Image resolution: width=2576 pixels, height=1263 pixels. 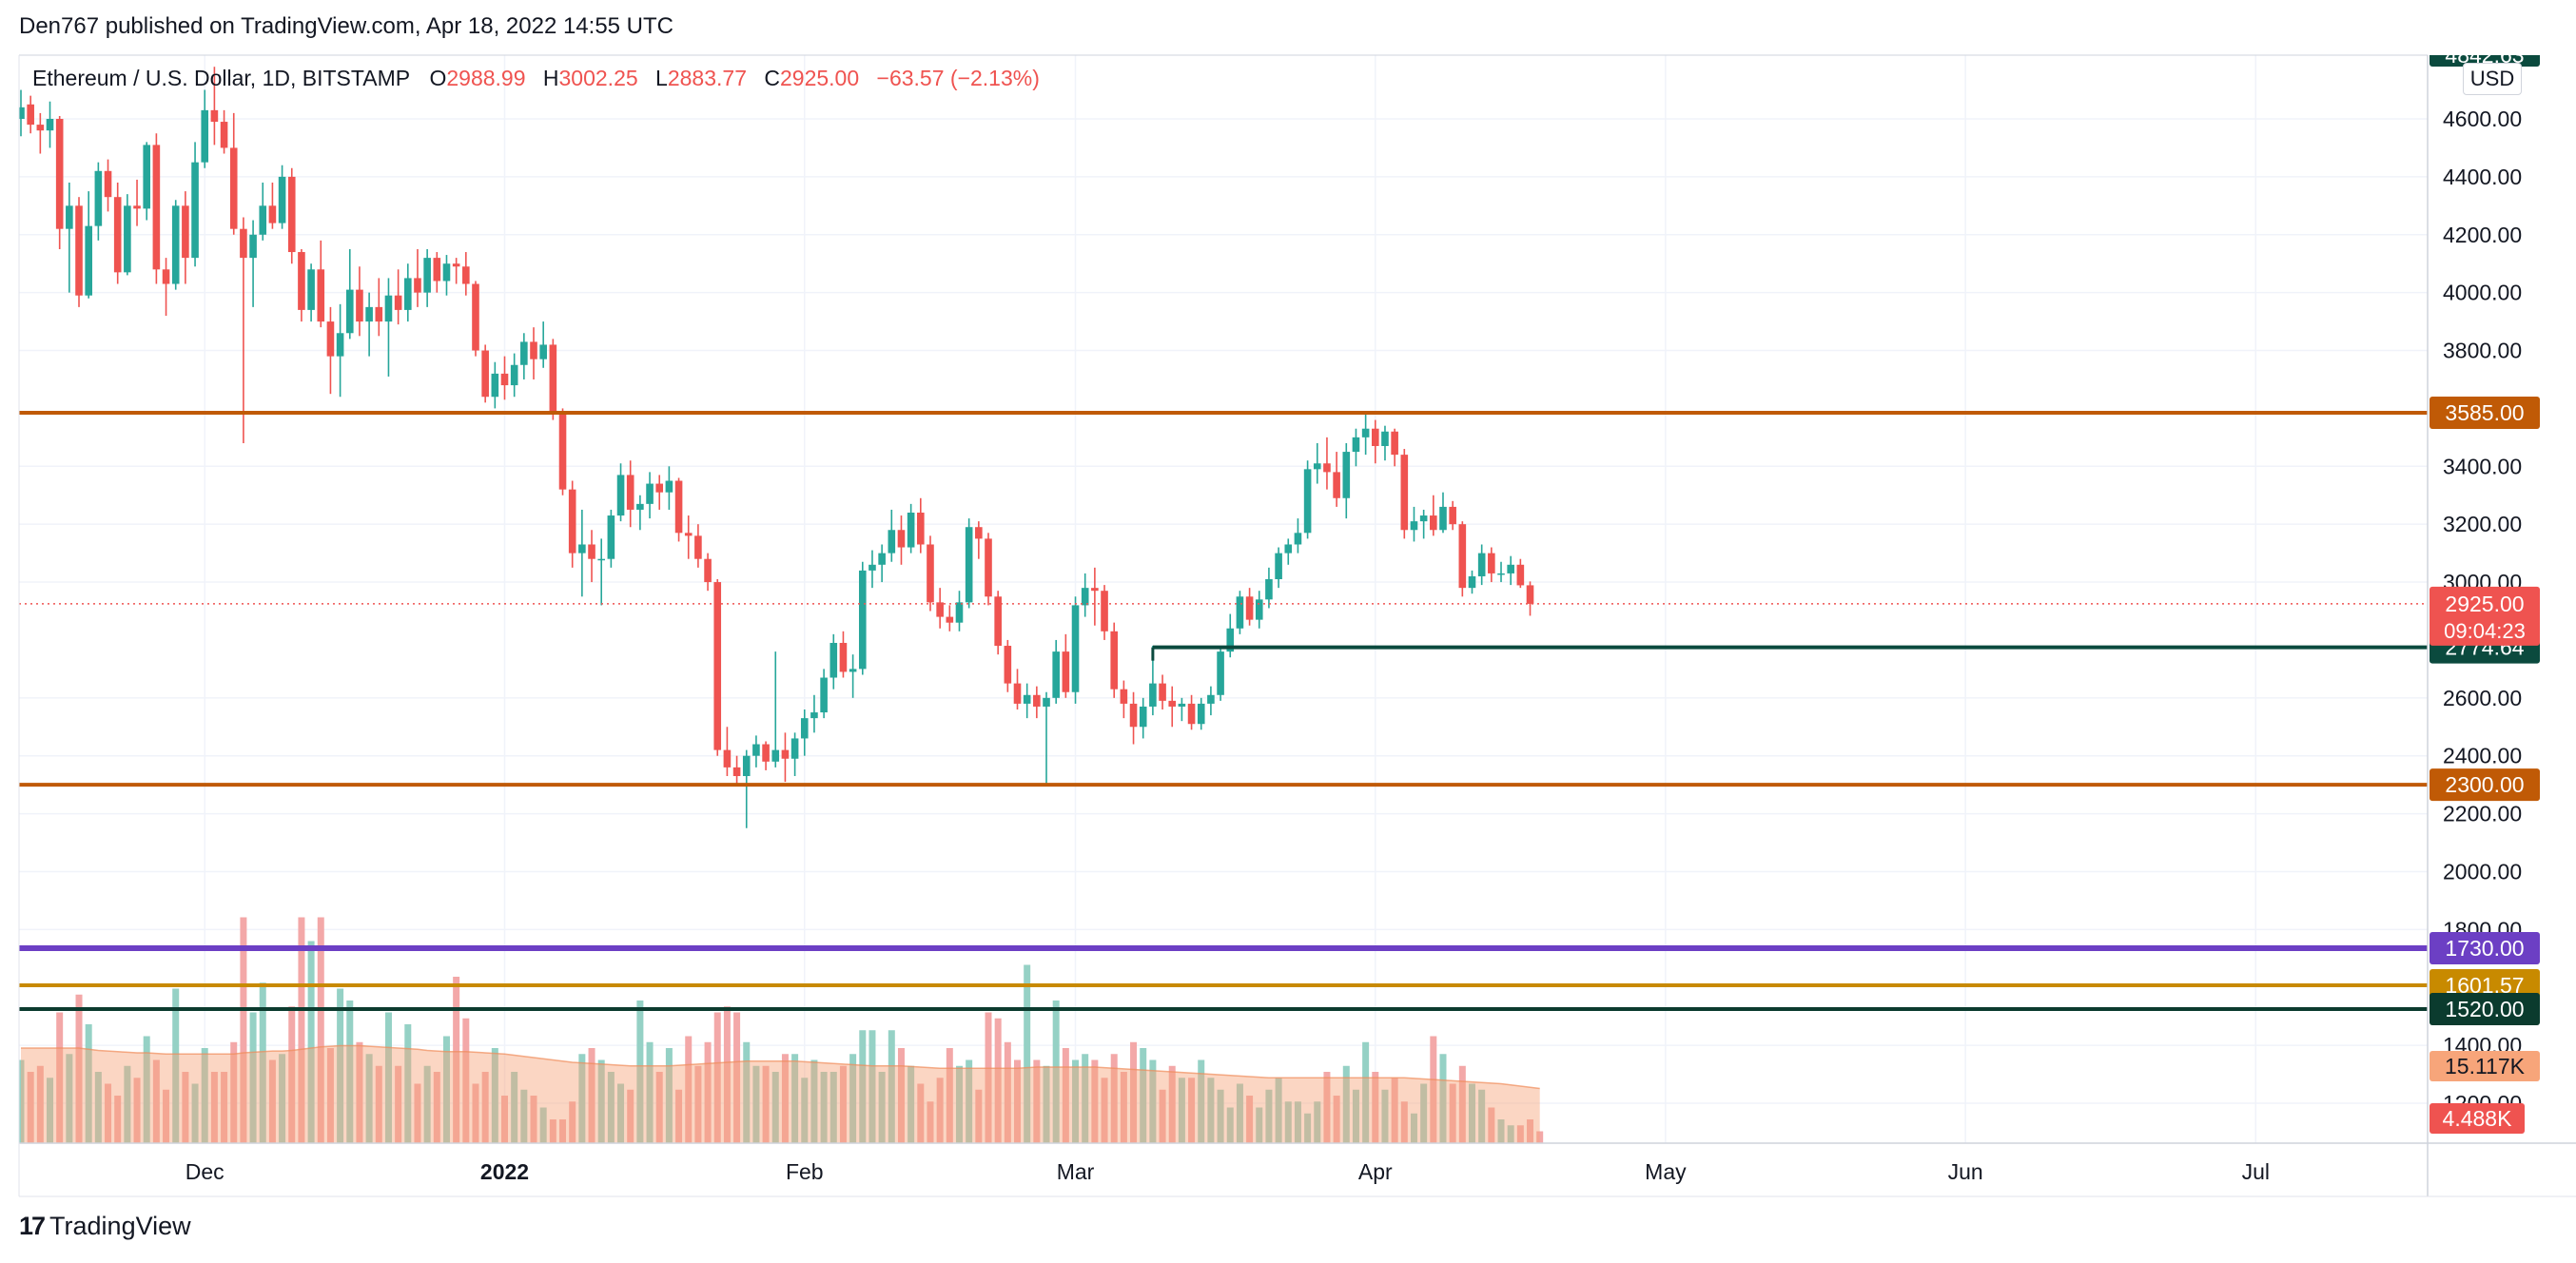 I want to click on volume-last-label: 4.488K, so click(x=2478, y=1118).